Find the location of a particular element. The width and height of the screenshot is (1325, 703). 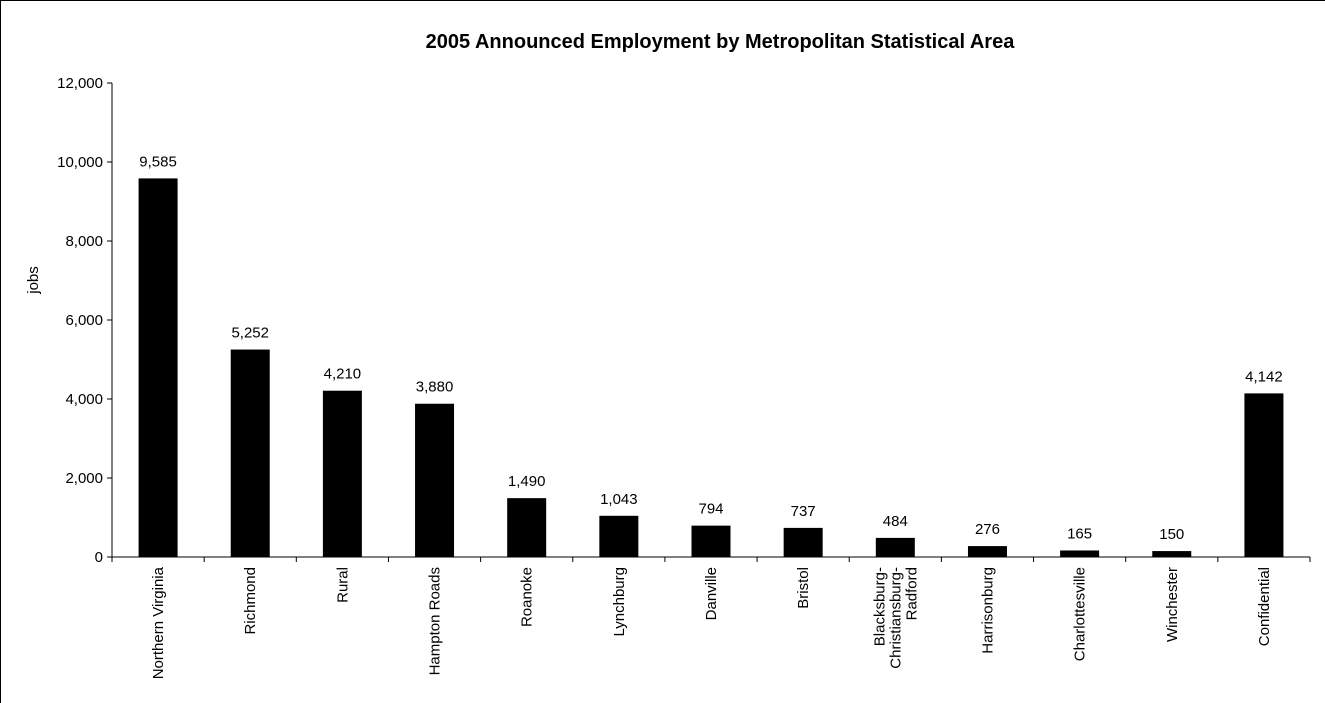

data-label: 794 is located at coordinates (710, 509).